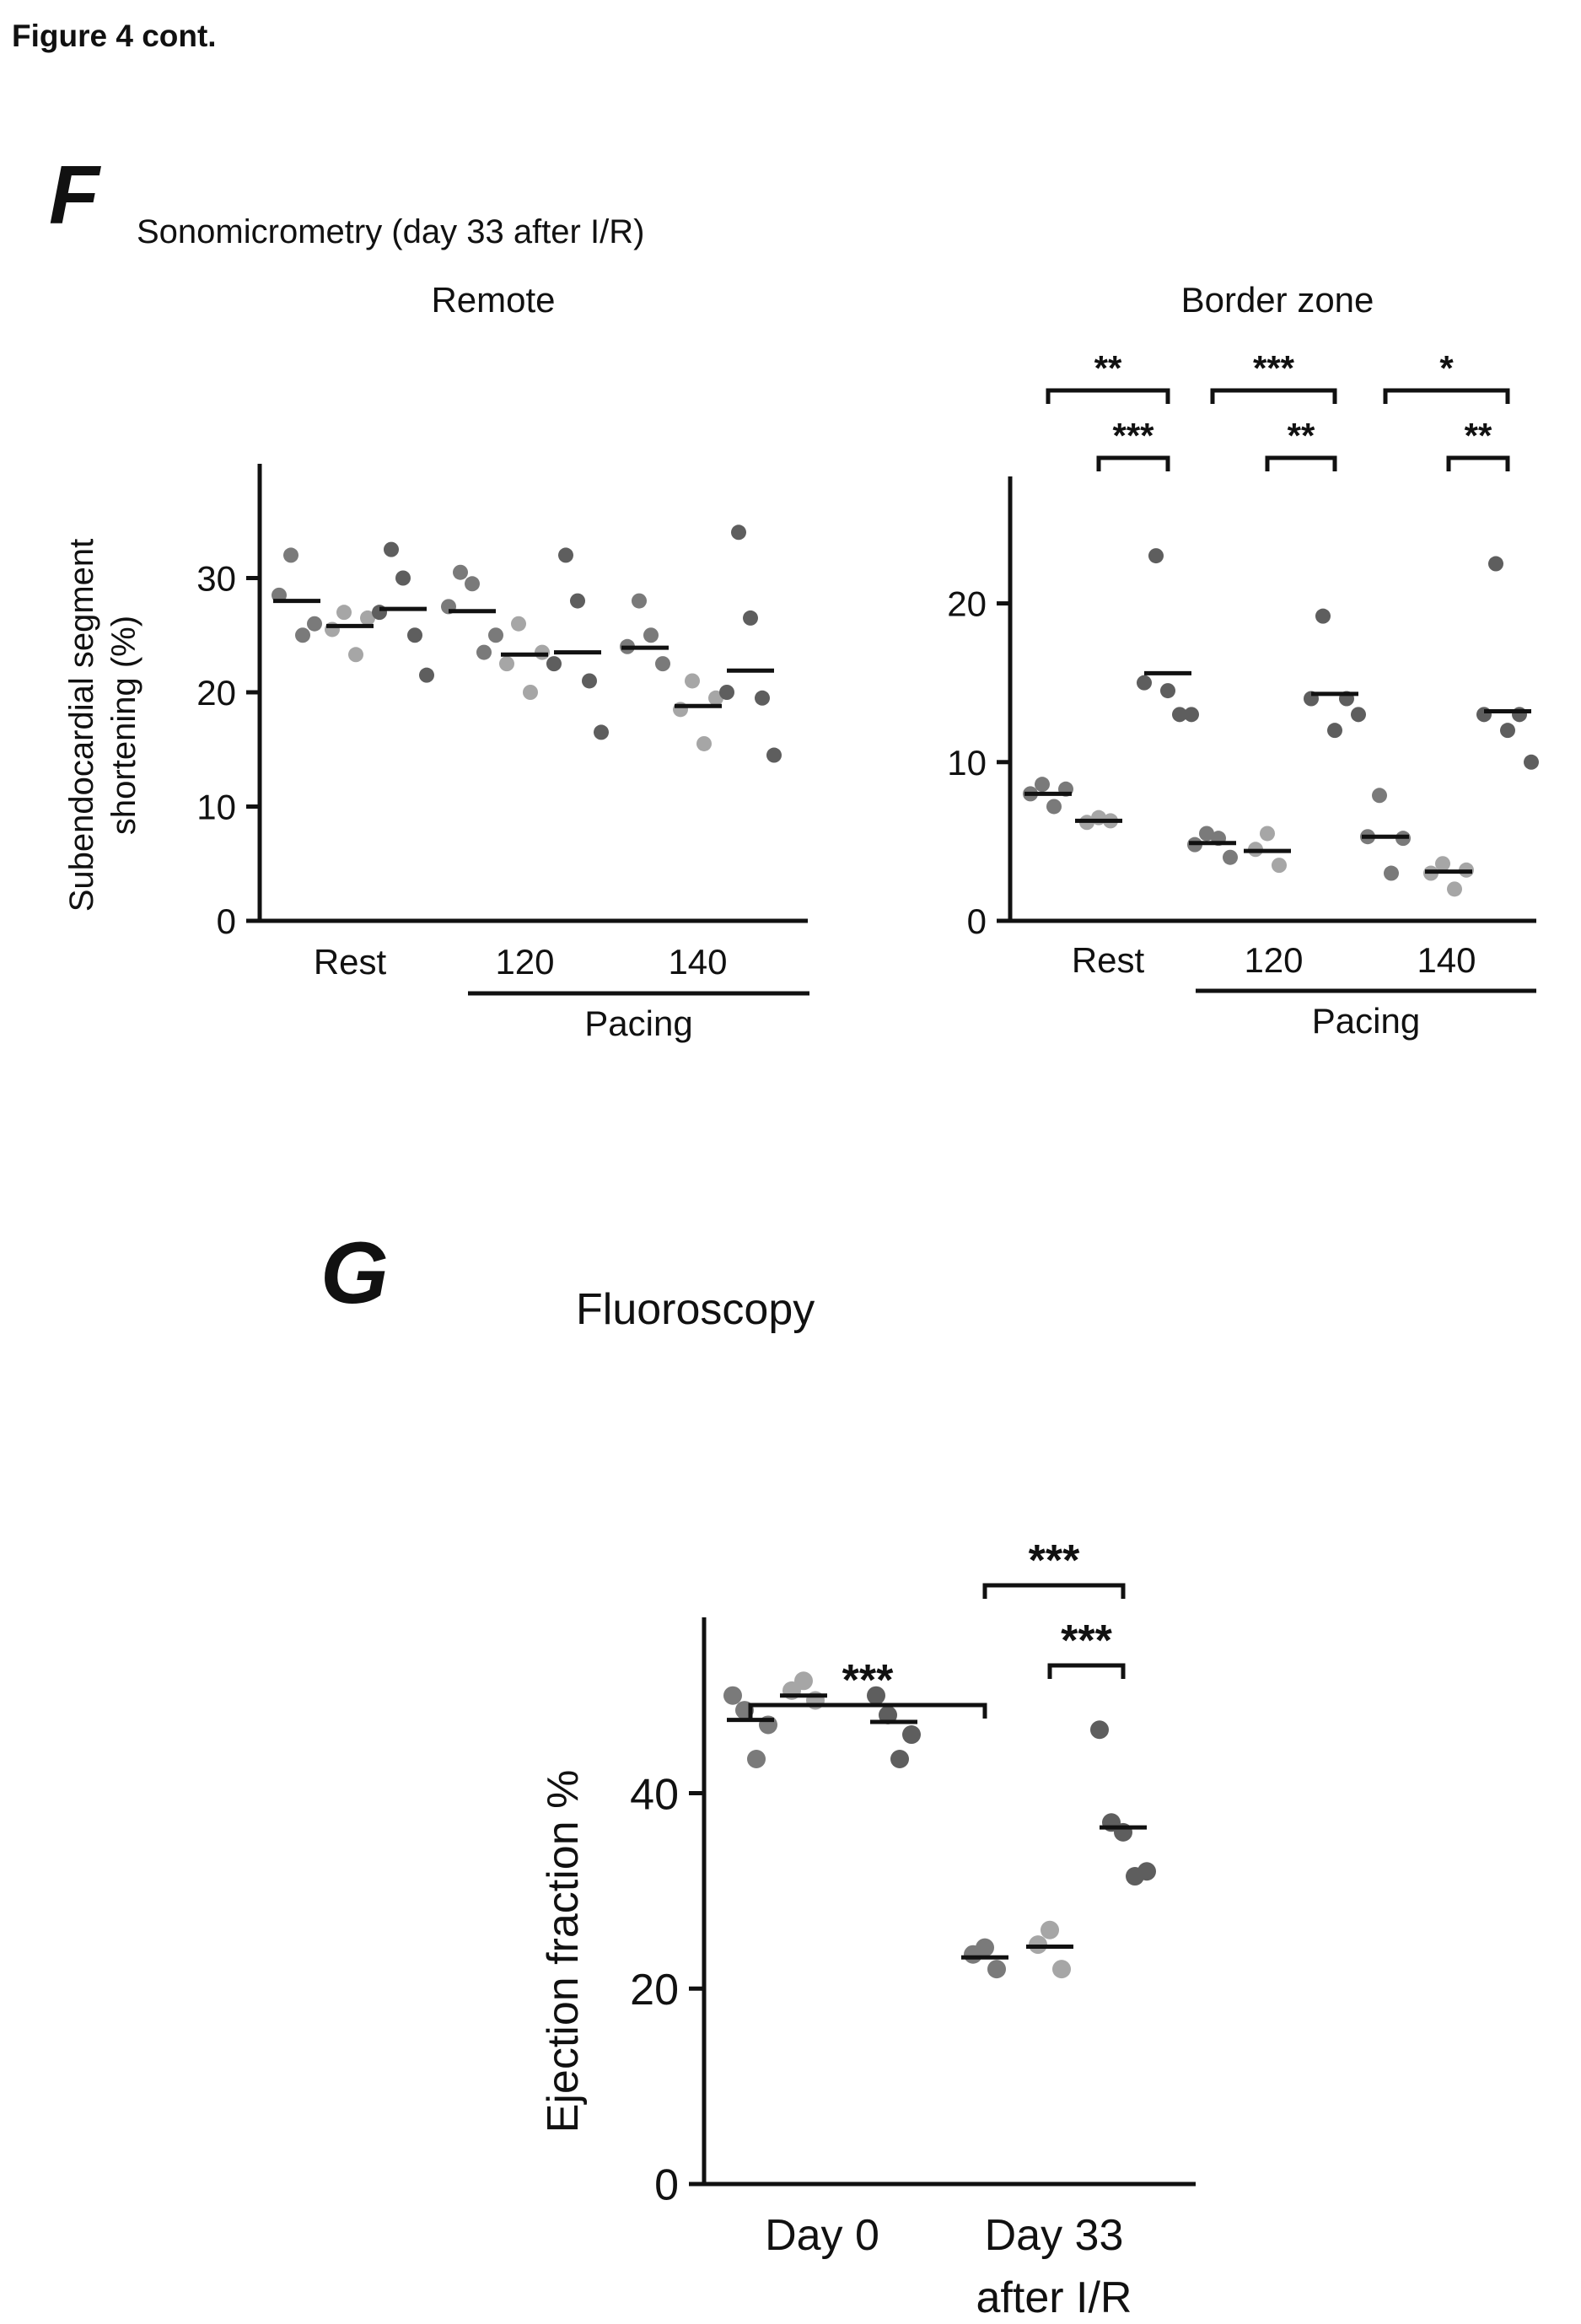  Describe the element at coordinates (695, 1309) in the screenshot. I see `panel-g-subtitle: Fluoroscopy` at that location.